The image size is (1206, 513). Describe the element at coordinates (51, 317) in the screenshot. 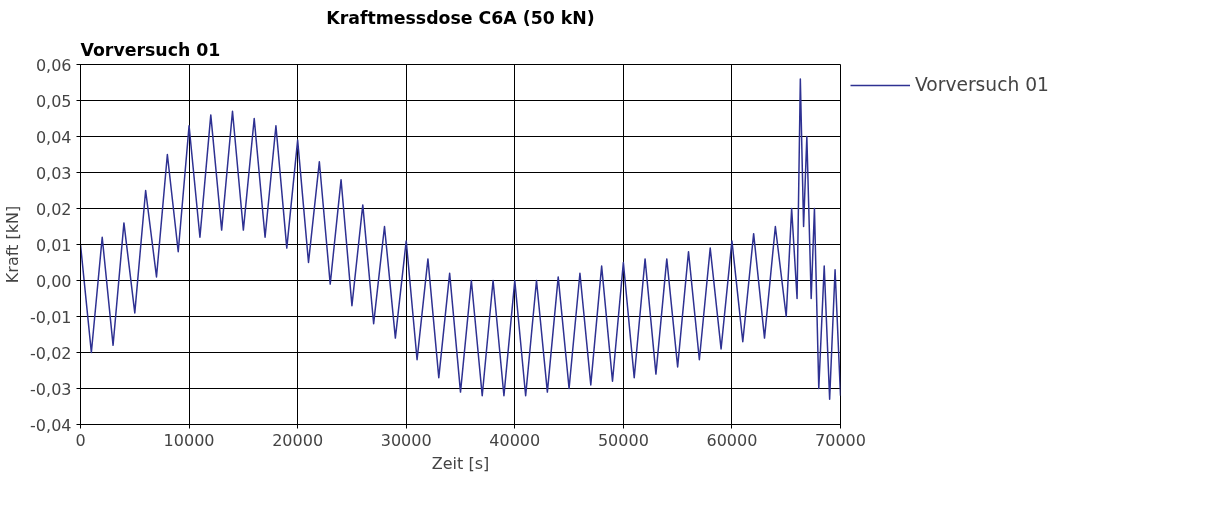

I see `y-tick-label: -0,01` at that location.